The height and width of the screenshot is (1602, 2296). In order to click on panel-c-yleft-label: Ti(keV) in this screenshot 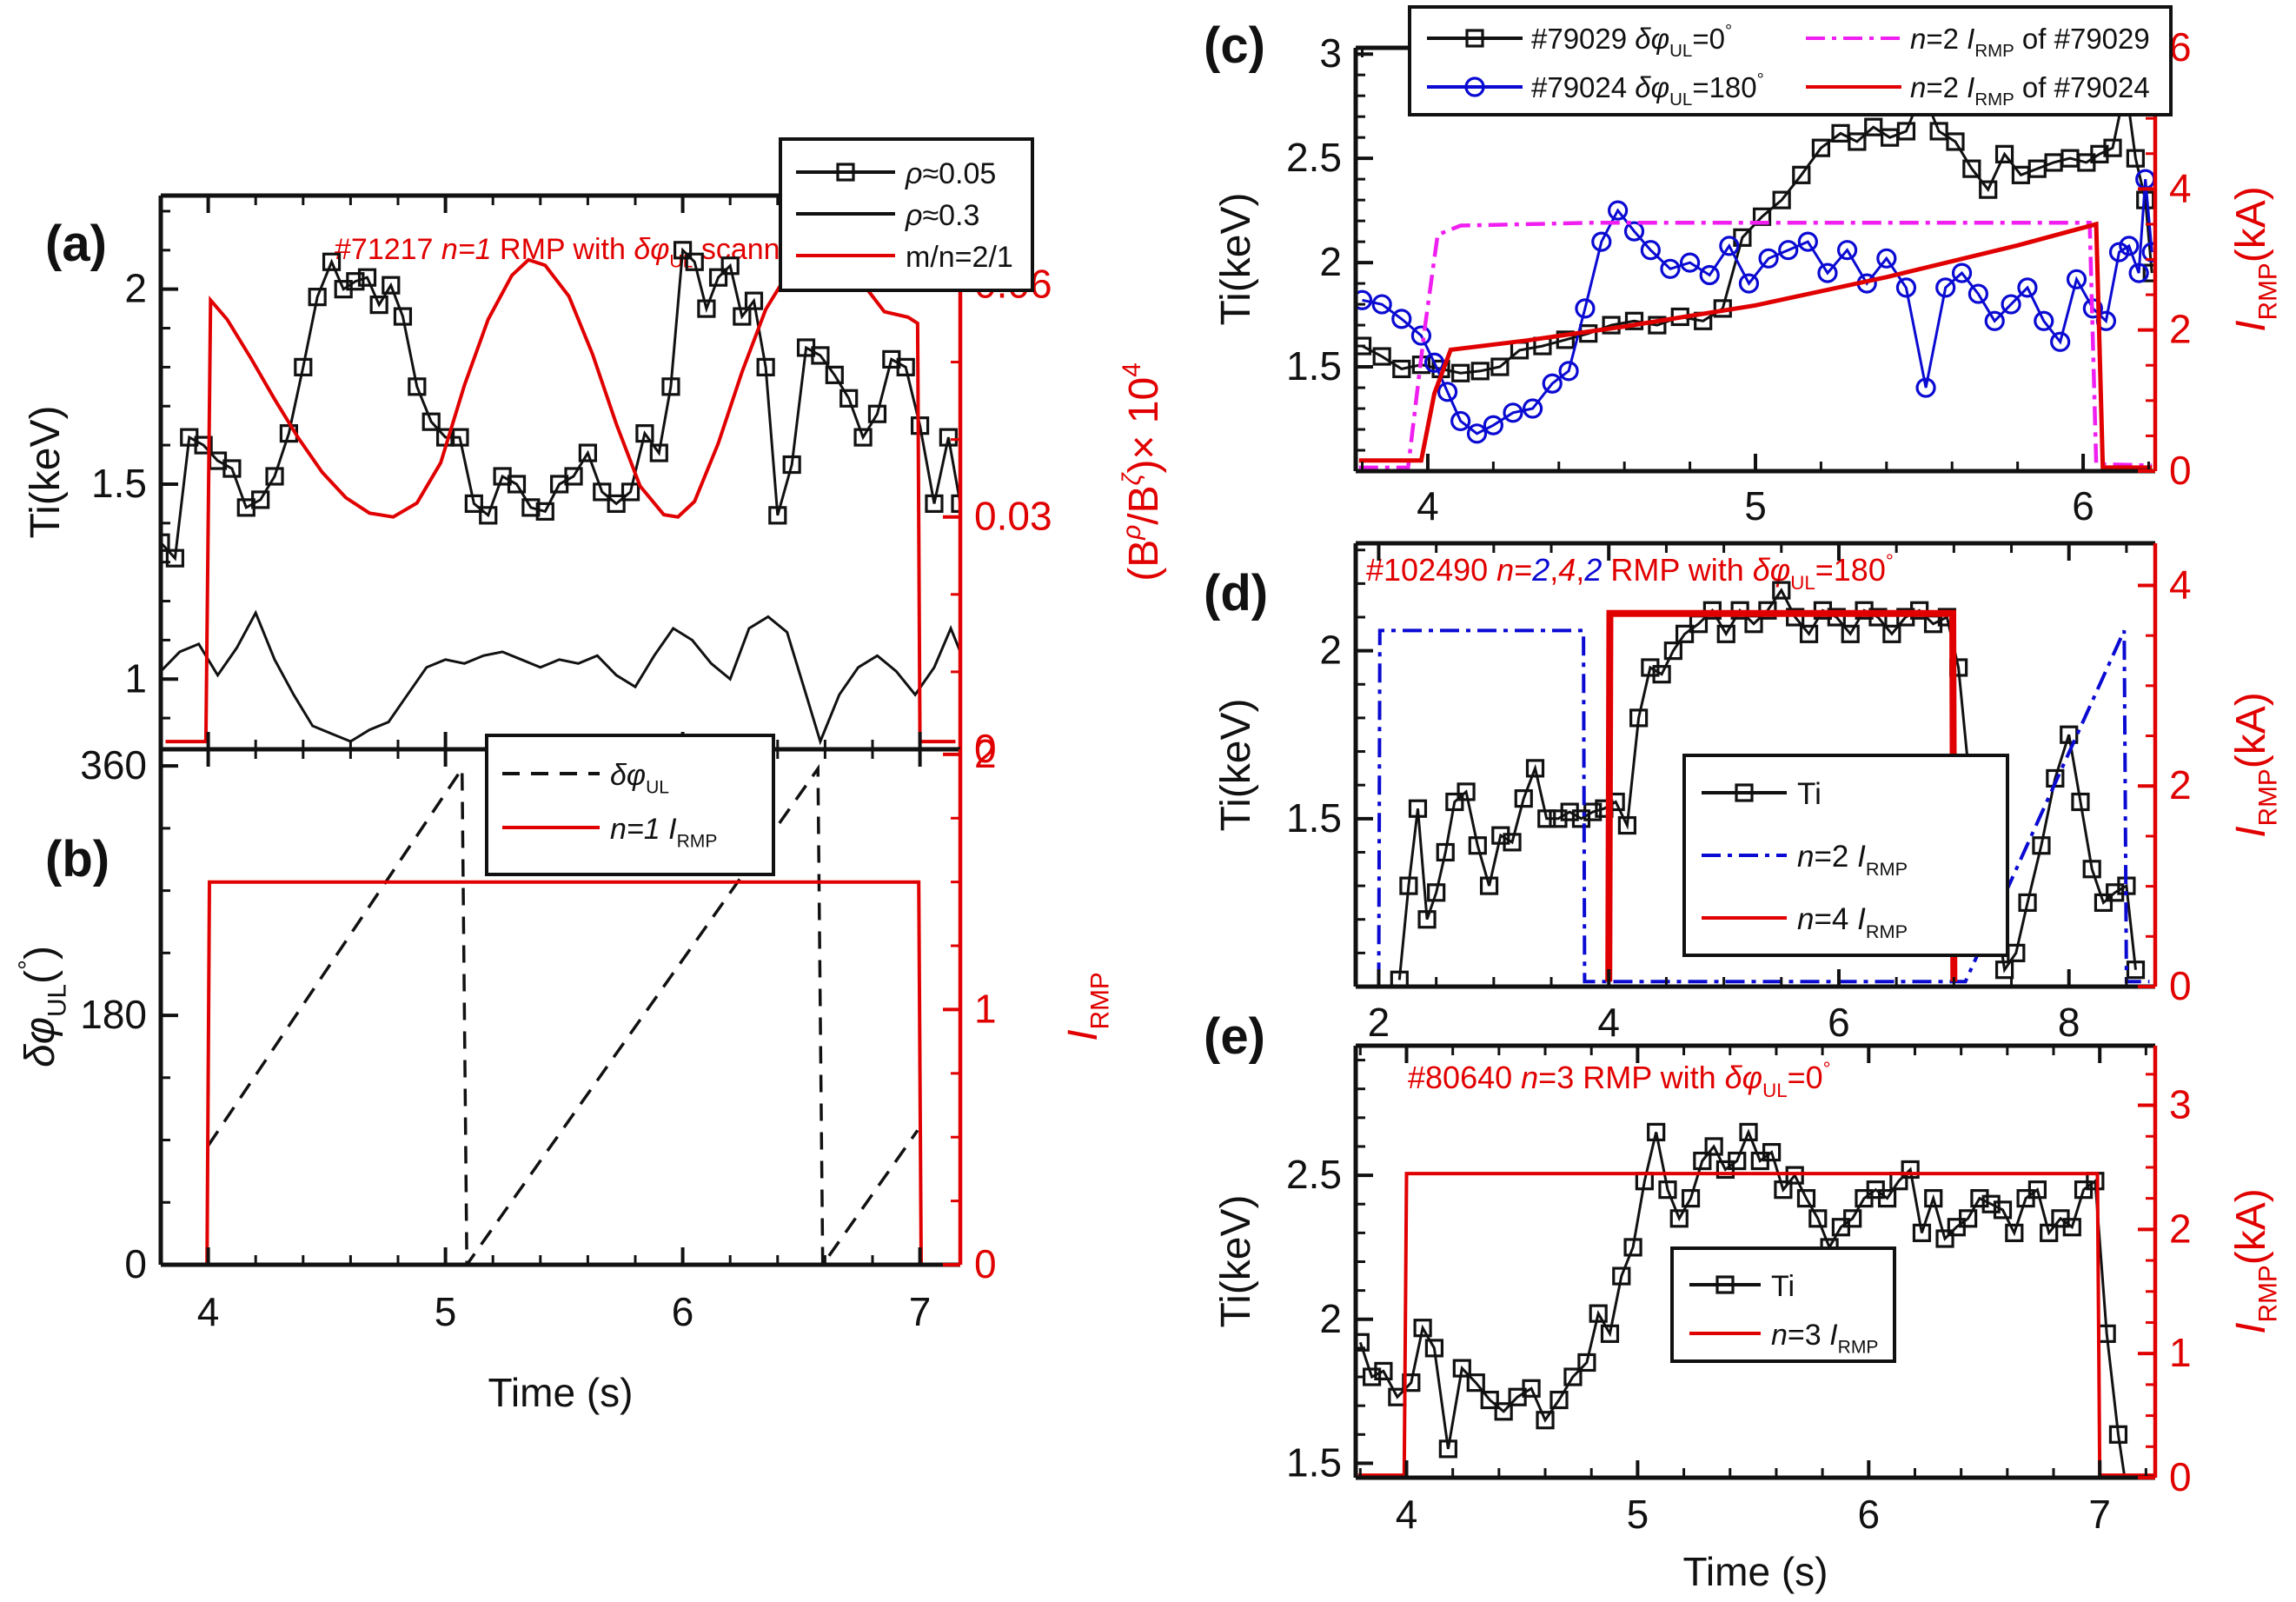, I will do `click(1236, 259)`.